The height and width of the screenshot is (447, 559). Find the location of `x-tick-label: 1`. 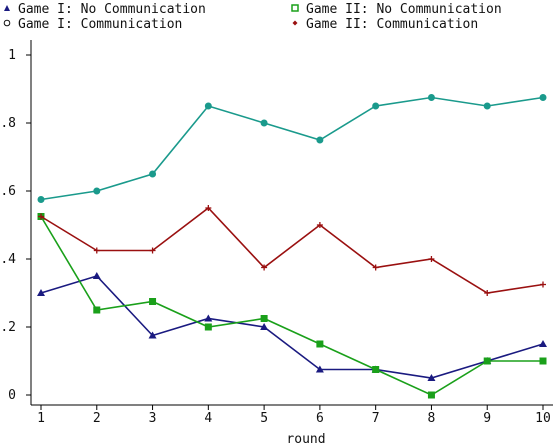

x-tick-label: 1 is located at coordinates (41, 418).